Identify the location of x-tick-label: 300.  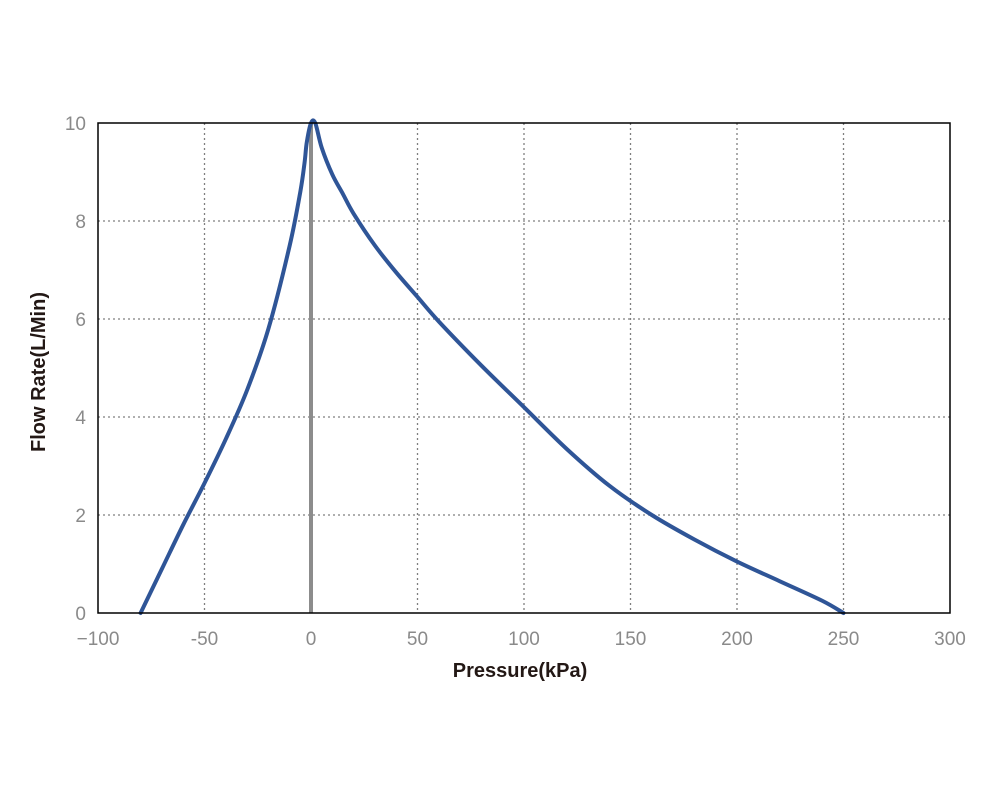
(950, 639).